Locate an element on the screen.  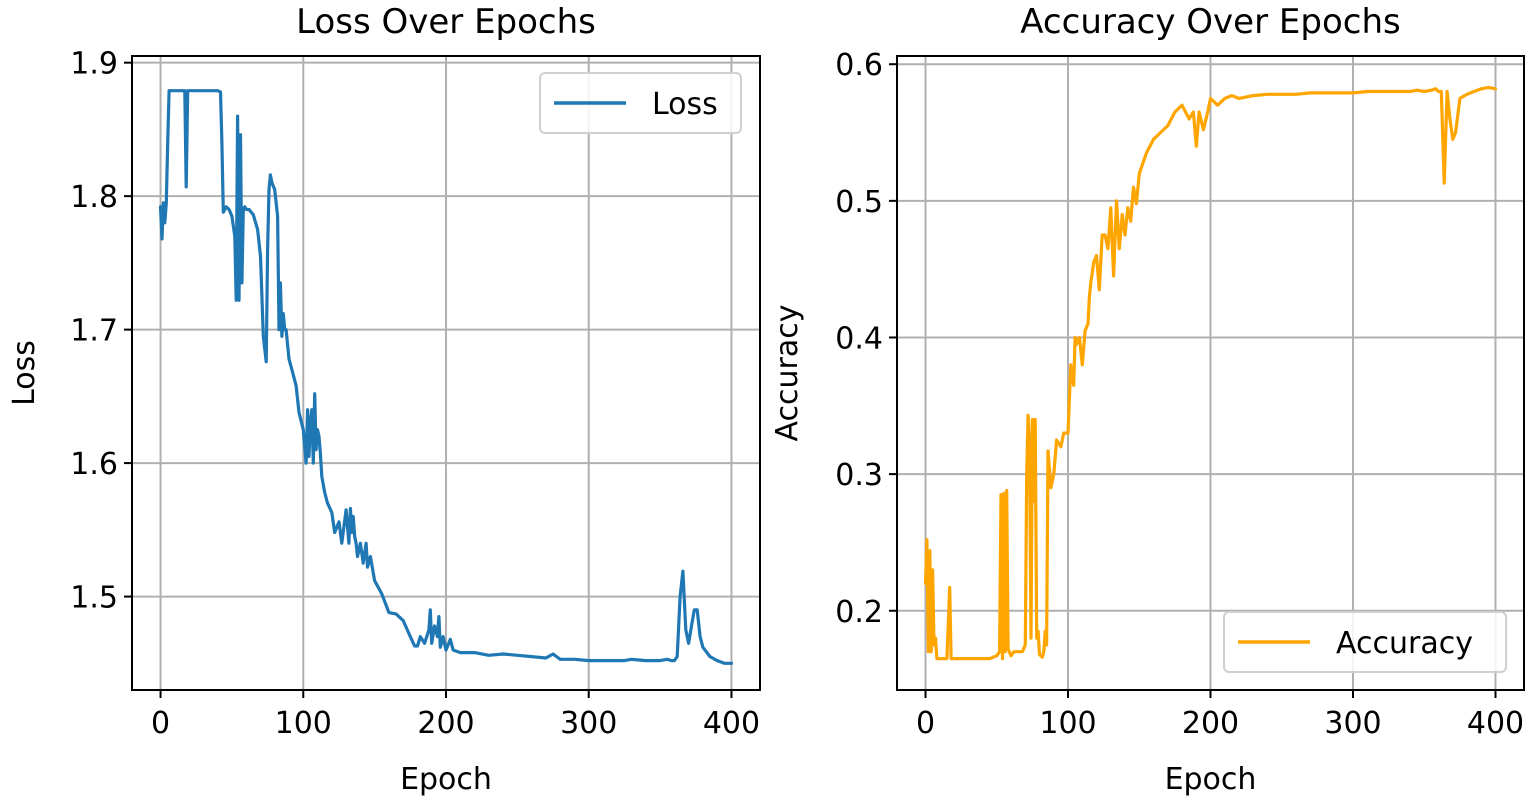
y-tick-label: 0.5 is located at coordinates (859, 202).